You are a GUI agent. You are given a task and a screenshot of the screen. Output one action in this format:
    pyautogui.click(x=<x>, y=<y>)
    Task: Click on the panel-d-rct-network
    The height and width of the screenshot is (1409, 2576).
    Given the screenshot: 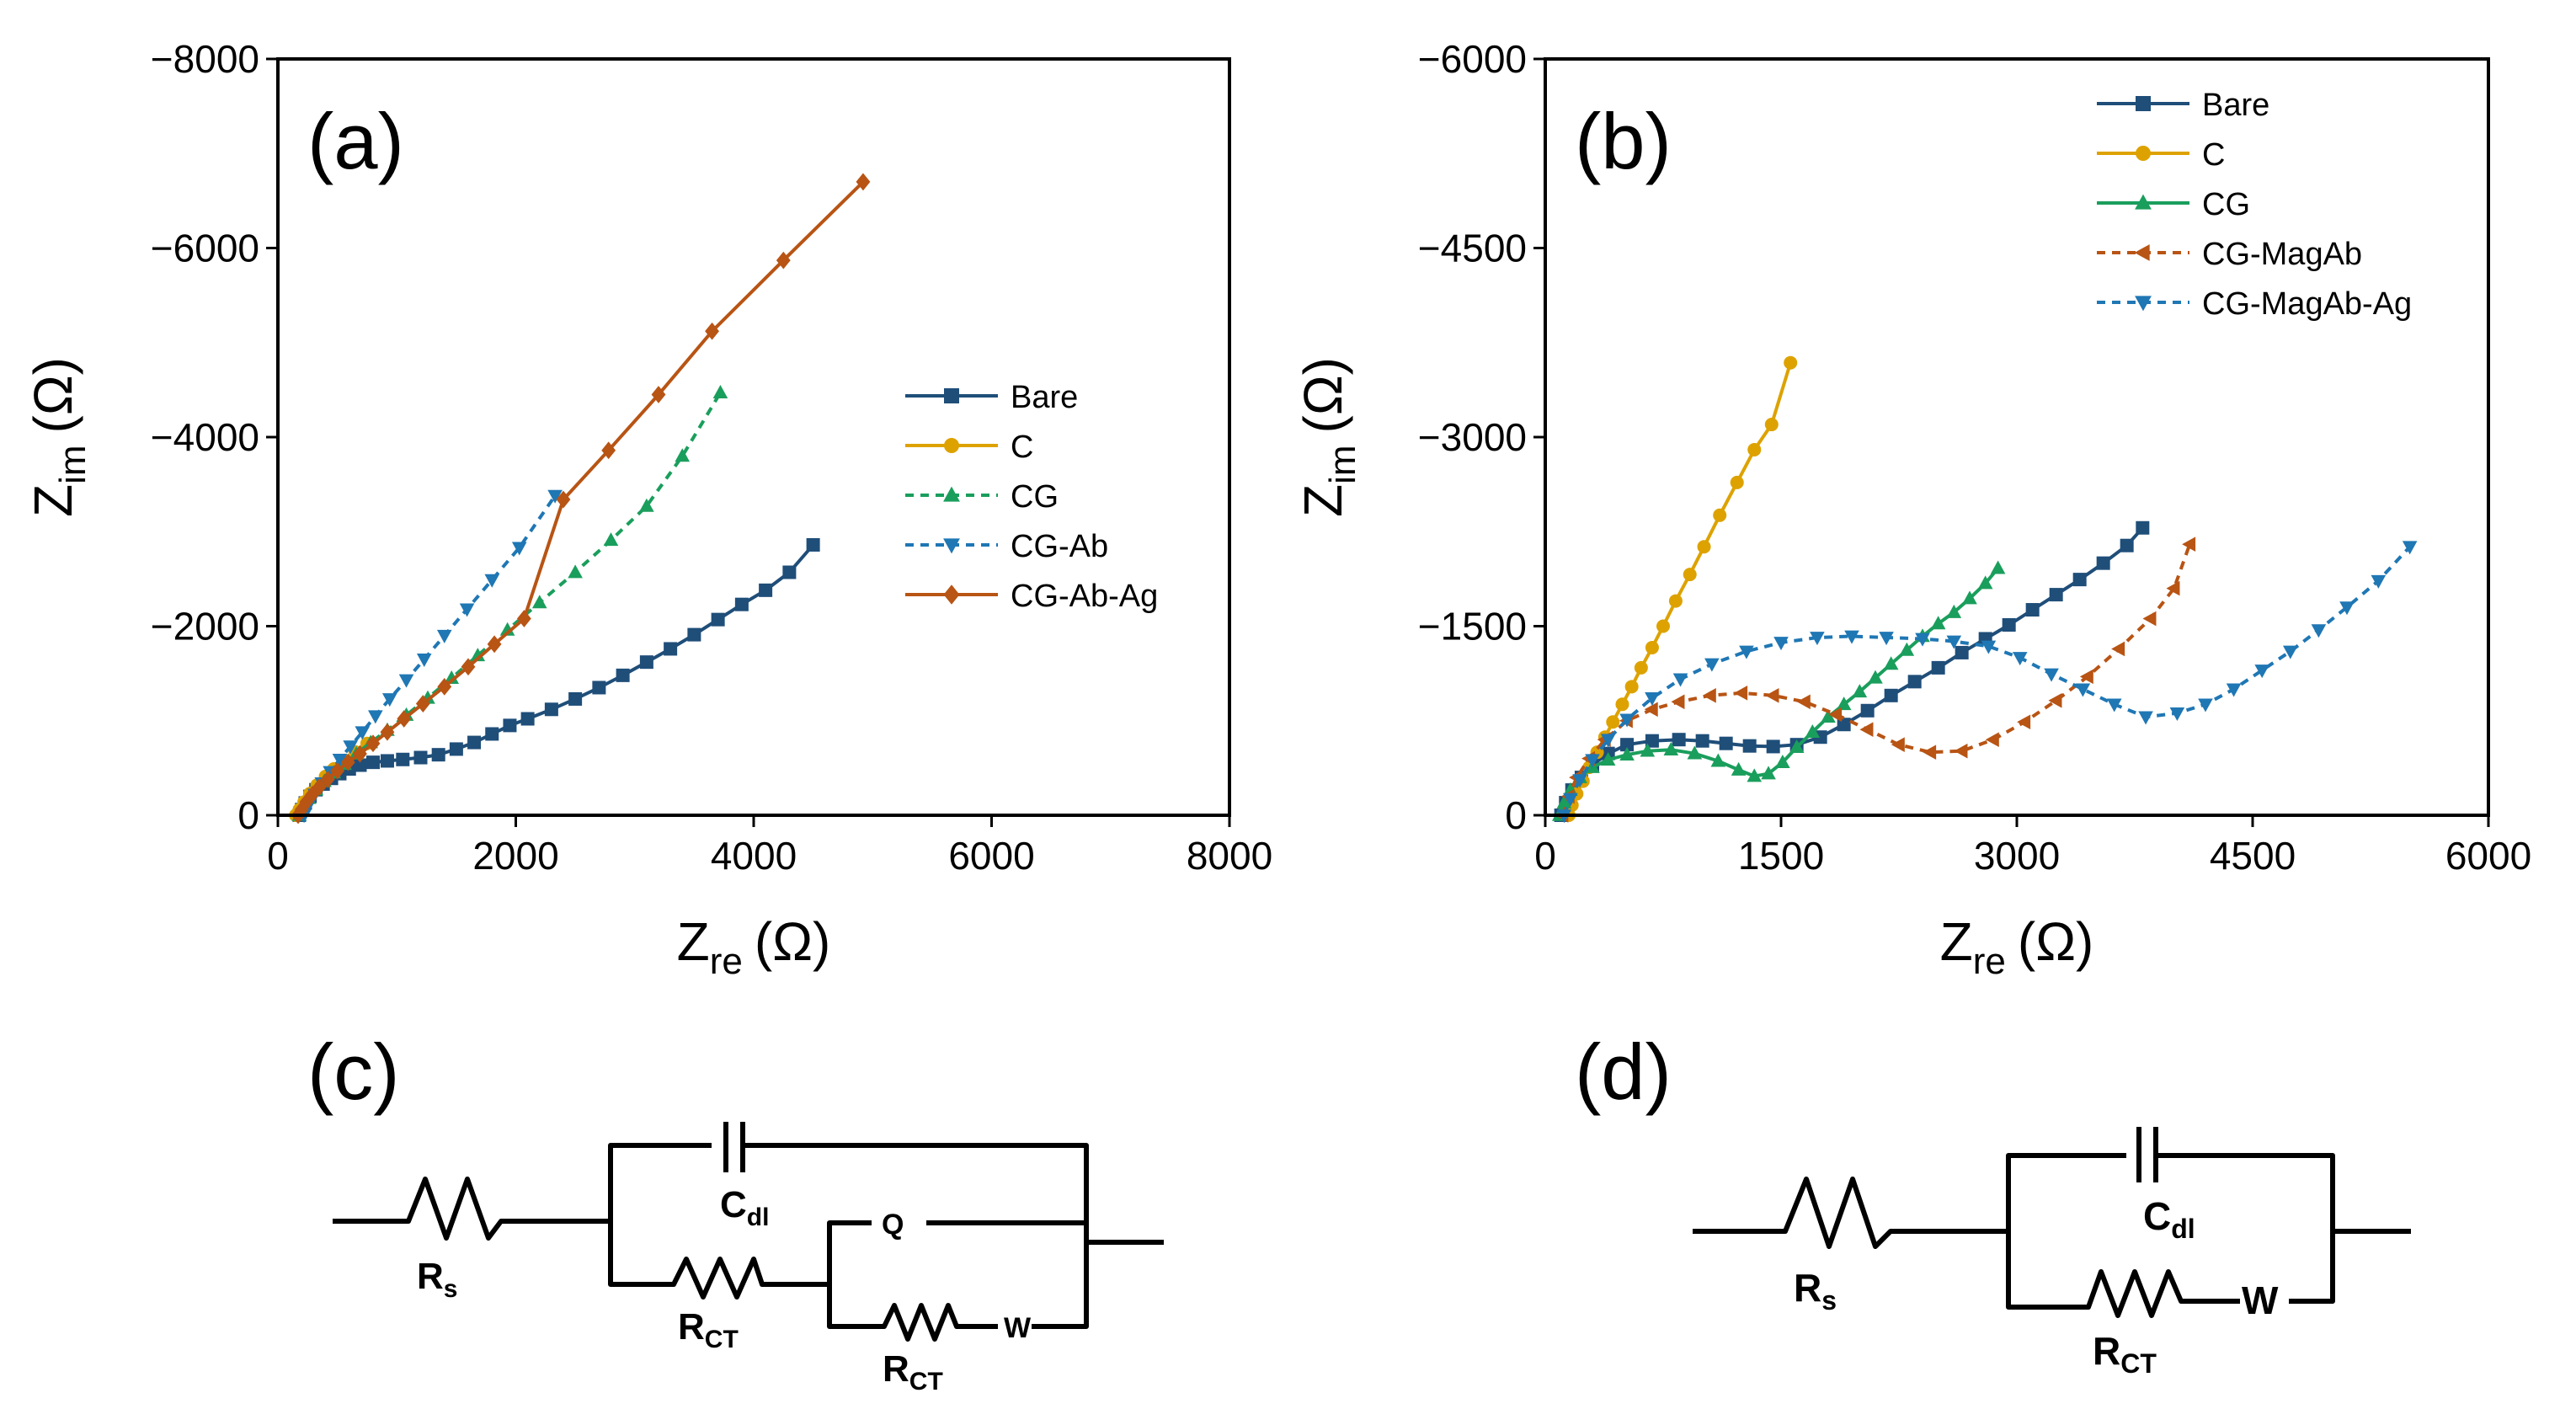 What is the action you would take?
    pyautogui.click(x=2208, y=1274)
    